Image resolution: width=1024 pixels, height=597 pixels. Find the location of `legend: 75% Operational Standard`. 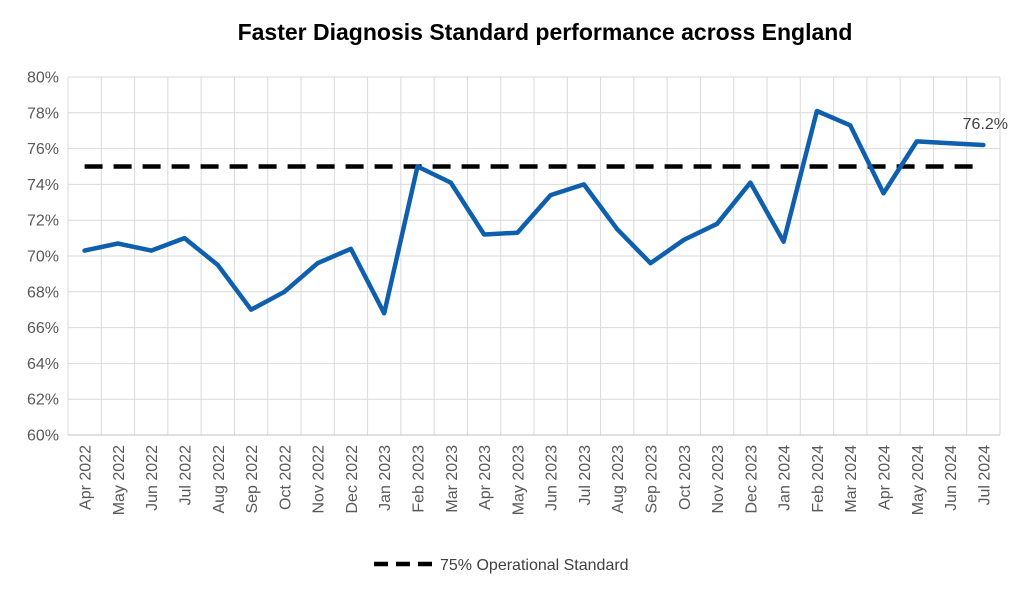

legend: 75% Operational Standard is located at coordinates (501, 565).